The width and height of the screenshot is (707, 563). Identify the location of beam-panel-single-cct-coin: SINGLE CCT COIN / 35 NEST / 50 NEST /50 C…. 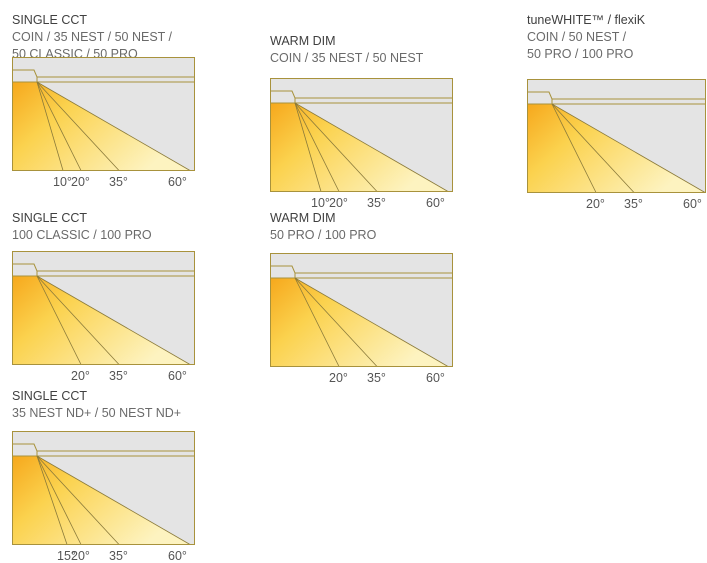
(117, 100).